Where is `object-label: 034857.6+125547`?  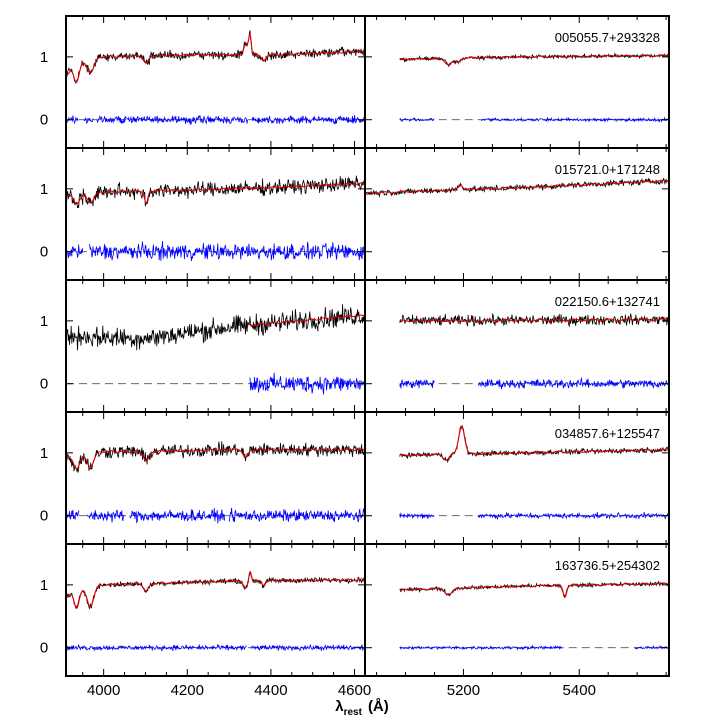
object-label: 034857.6+125547 is located at coordinates (607, 433).